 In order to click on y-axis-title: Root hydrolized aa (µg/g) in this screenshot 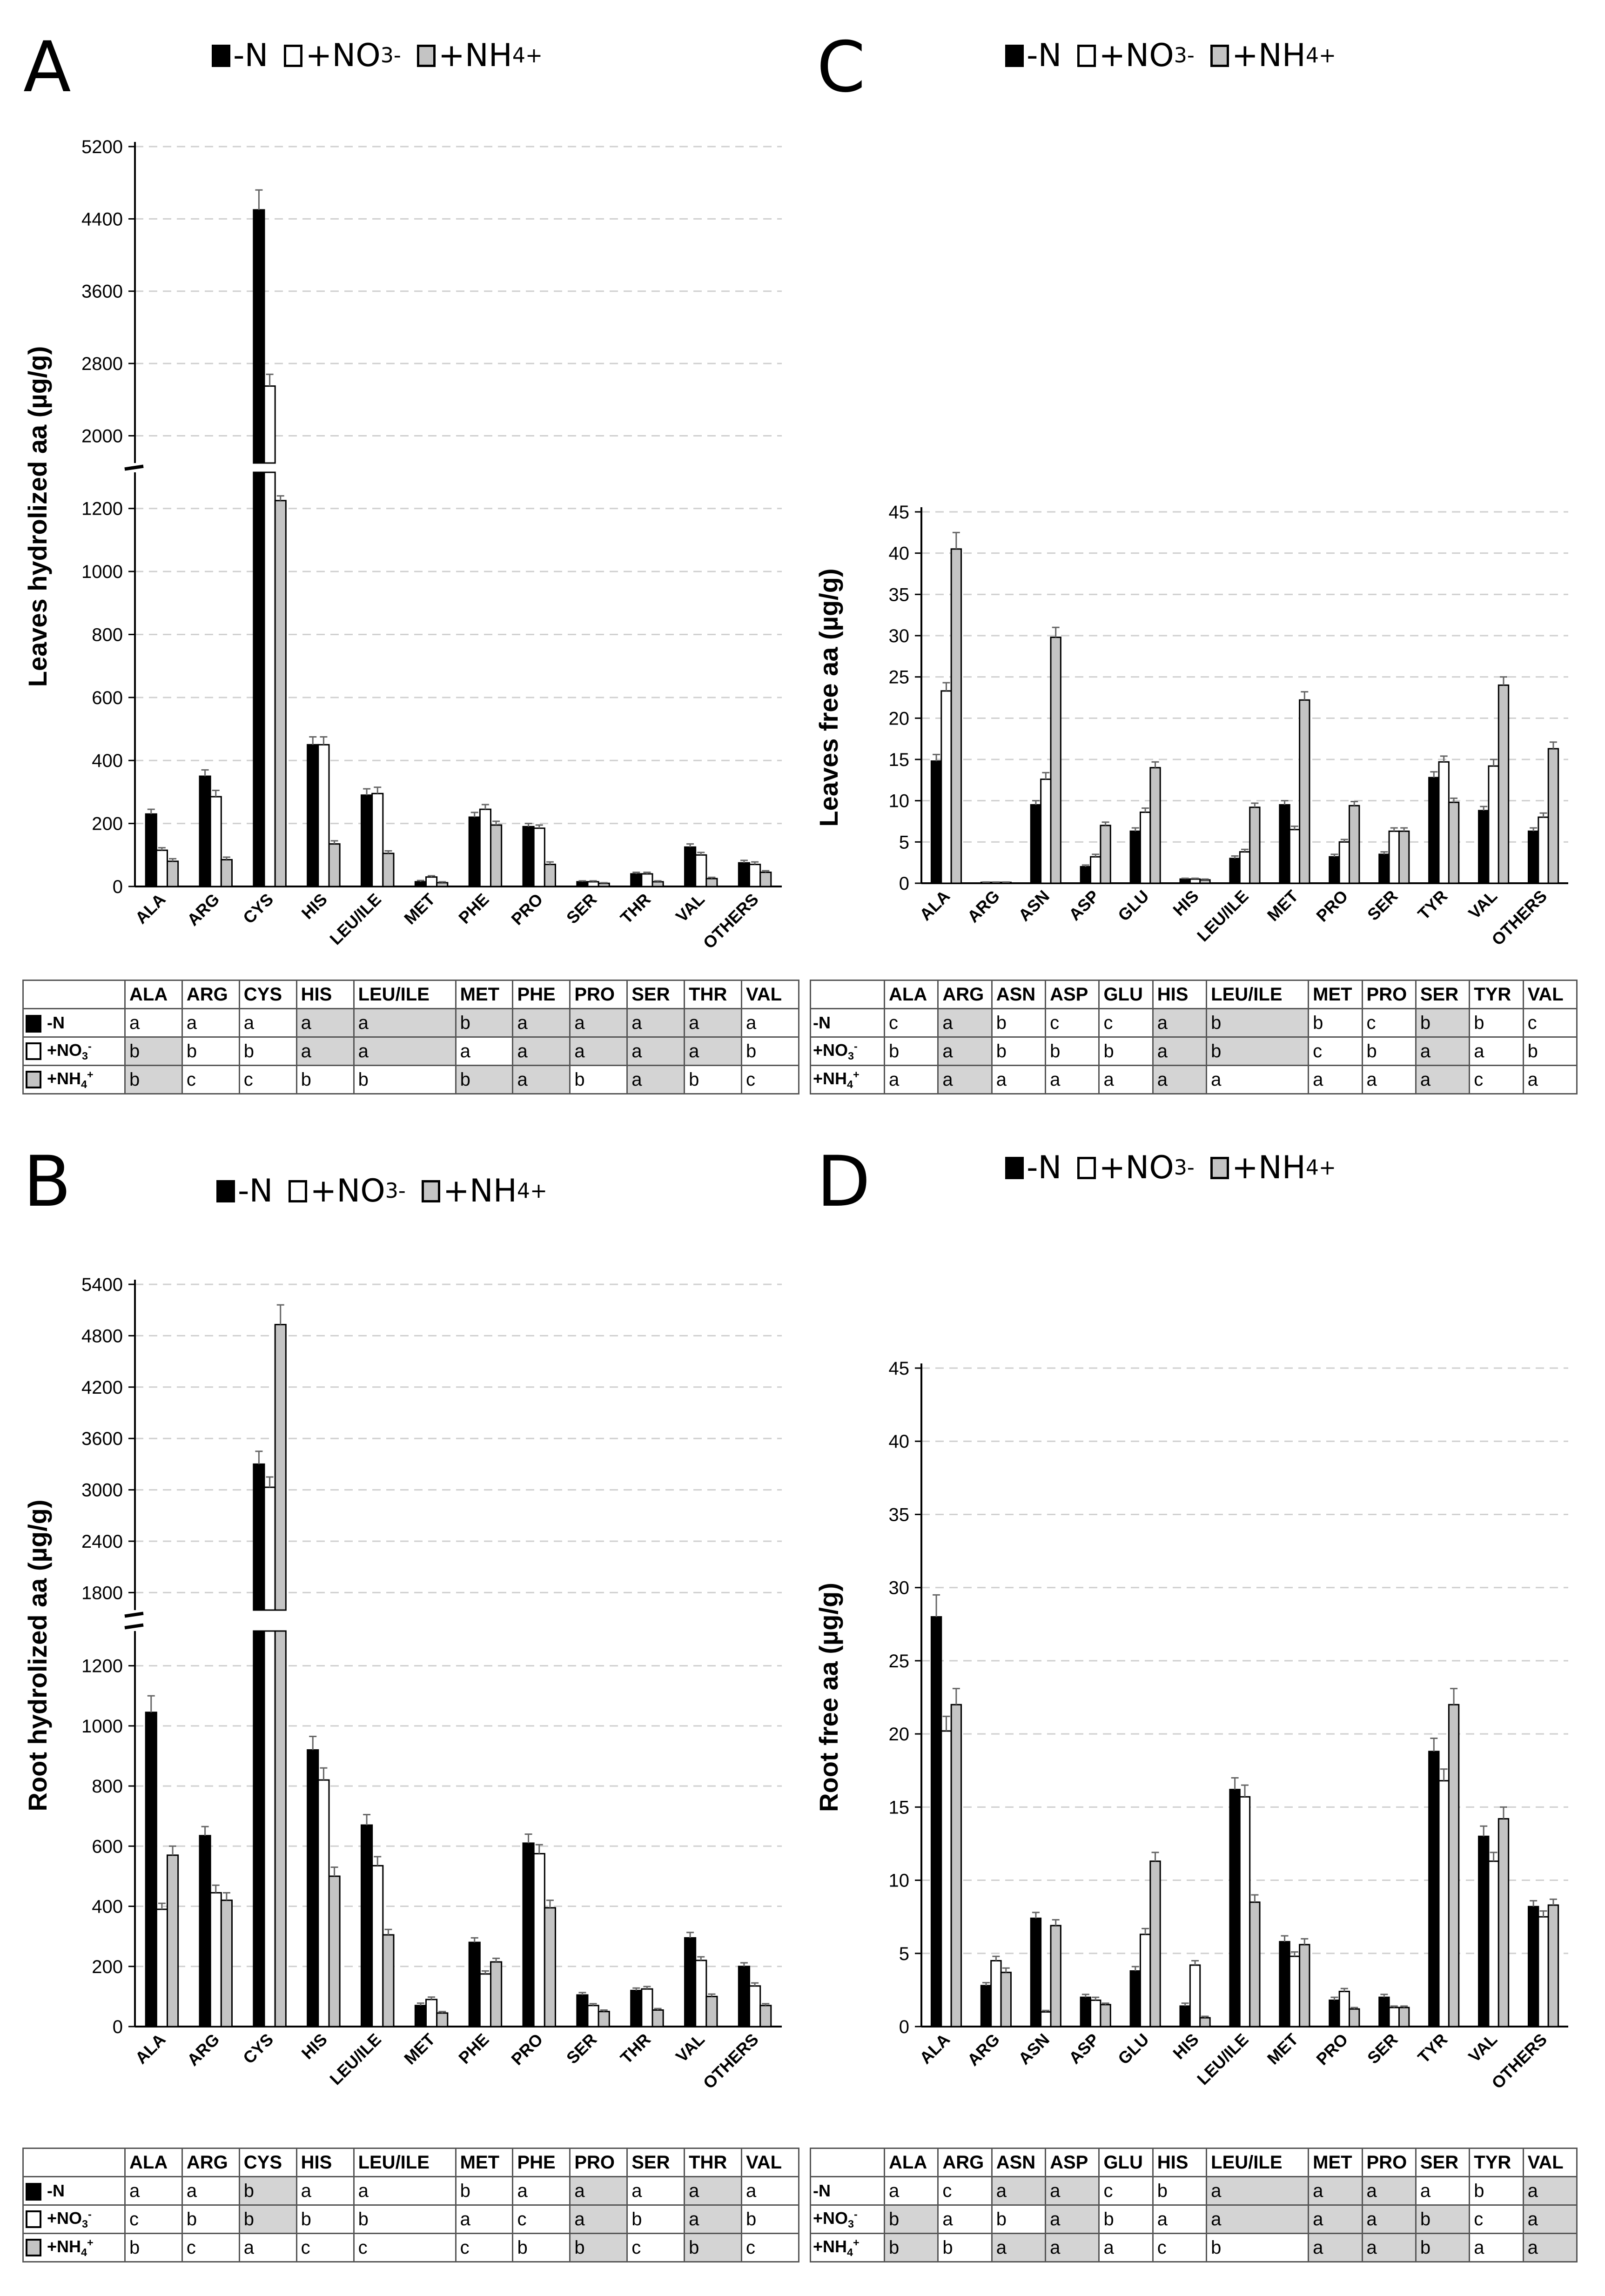, I will do `click(37, 1655)`.